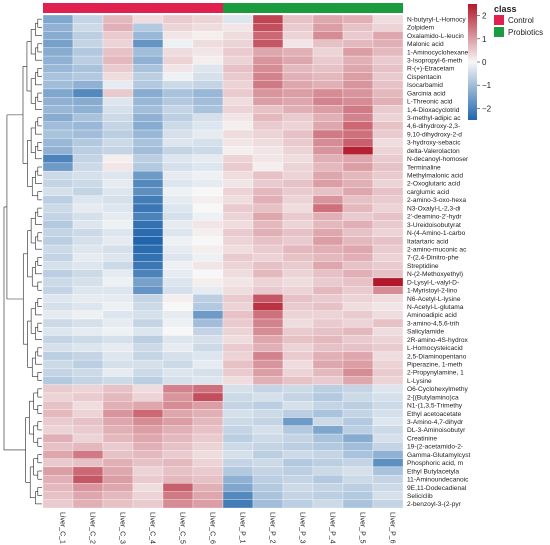 The height and width of the screenshot is (545, 550). Describe the element at coordinates (419, 381) in the screenshot. I see `row-label: L-Lysine` at that location.